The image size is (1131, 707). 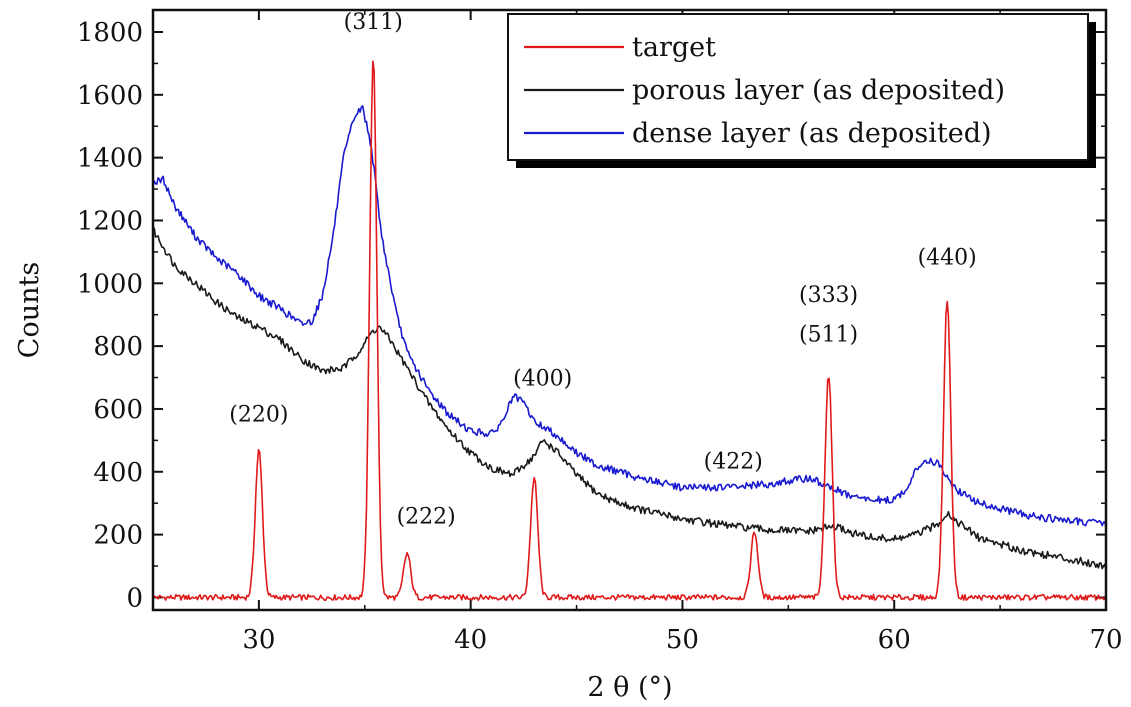 I want to click on y-tick-label: 1200, so click(x=110, y=221).